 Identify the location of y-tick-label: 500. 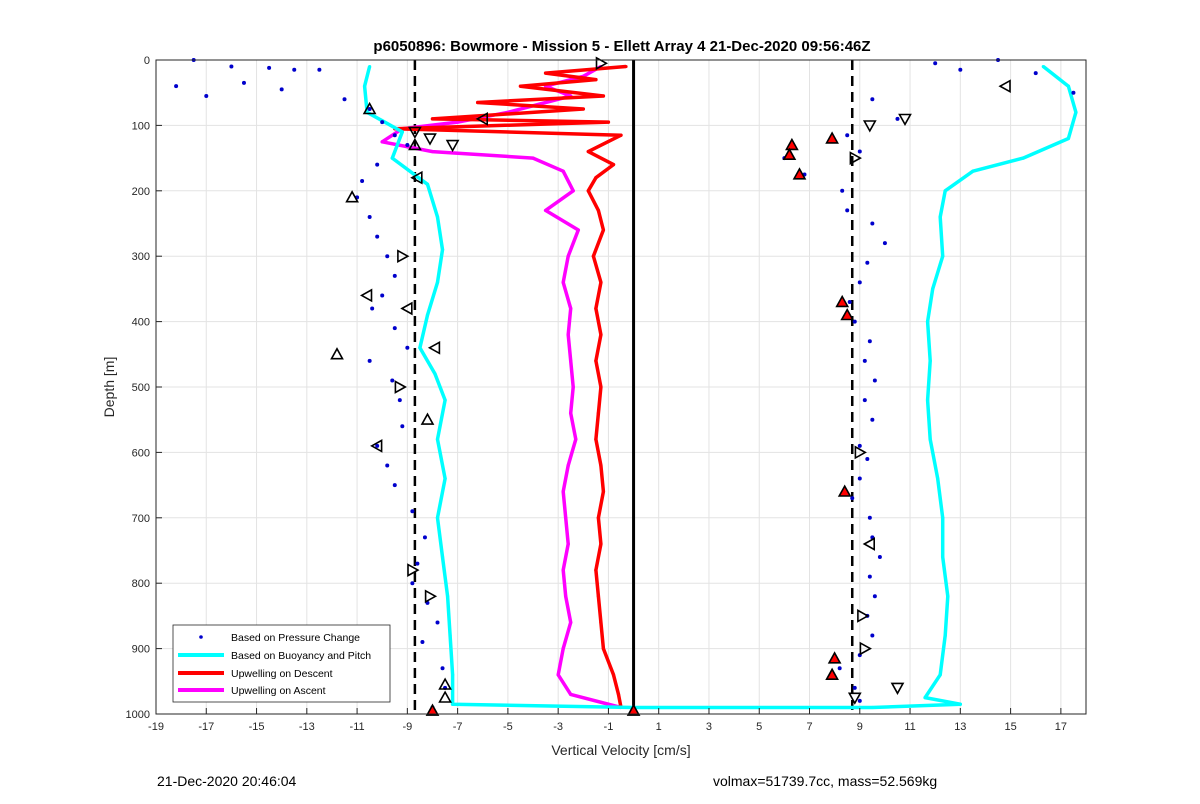
(141, 388).